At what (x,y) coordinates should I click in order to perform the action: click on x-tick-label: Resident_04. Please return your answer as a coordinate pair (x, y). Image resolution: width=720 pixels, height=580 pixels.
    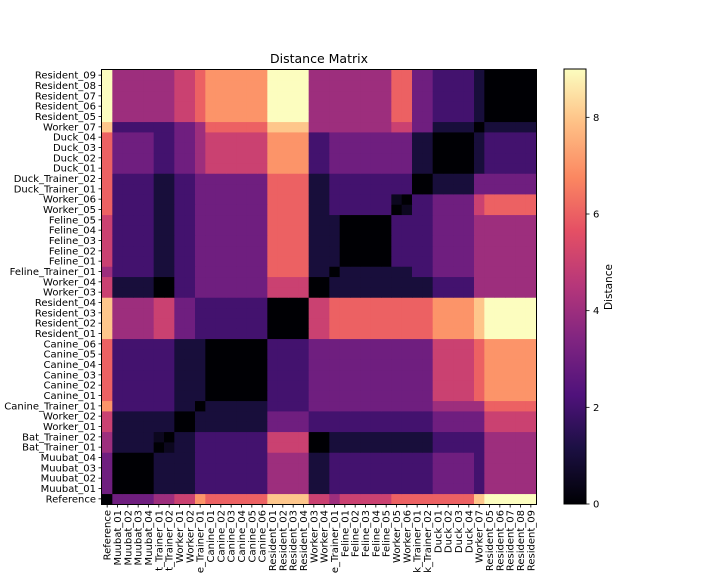
    Looking at the image, I should click on (304, 540).